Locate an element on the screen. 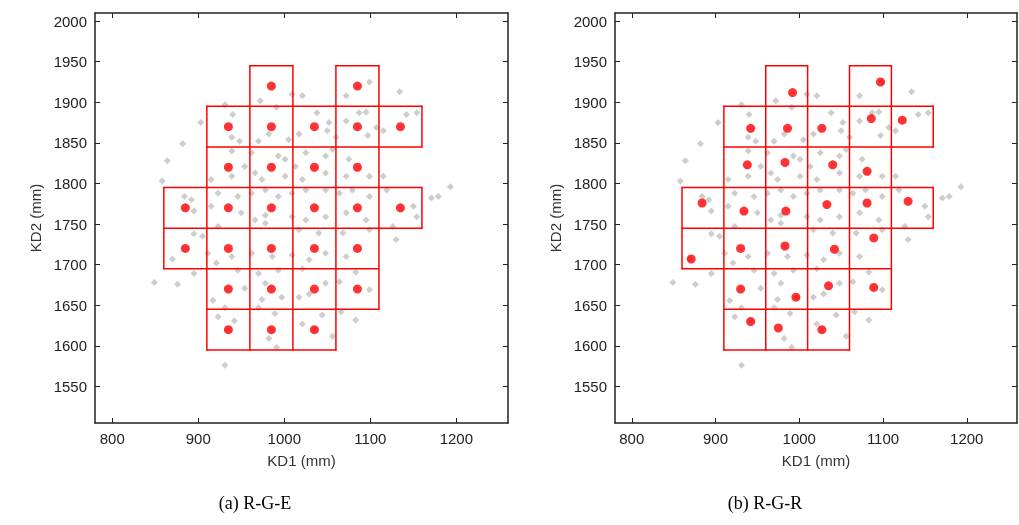 This screenshot has width=1019, height=525. text: (a) R-G-E is located at coordinates (255, 503).